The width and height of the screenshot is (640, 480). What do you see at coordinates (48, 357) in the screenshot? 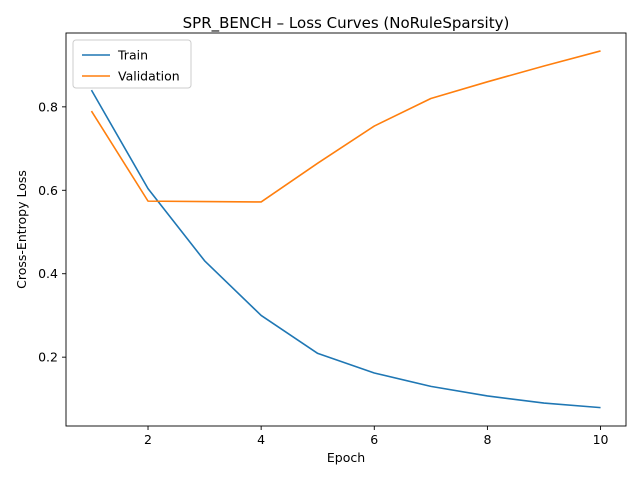
I see `y-tick-label: 0.2` at bounding box center [48, 357].